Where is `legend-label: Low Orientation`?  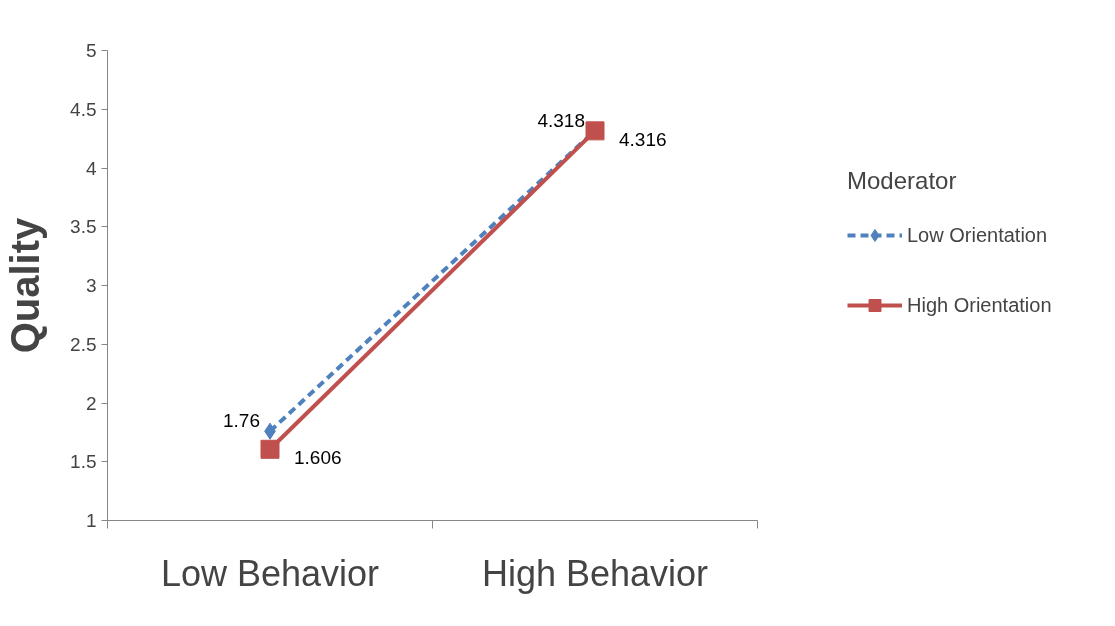 legend-label: Low Orientation is located at coordinates (977, 235).